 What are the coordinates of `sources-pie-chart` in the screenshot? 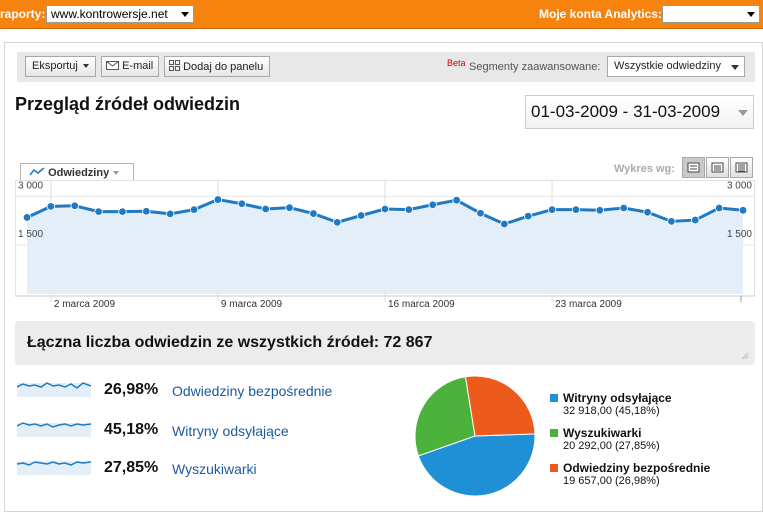 It's located at (475, 436).